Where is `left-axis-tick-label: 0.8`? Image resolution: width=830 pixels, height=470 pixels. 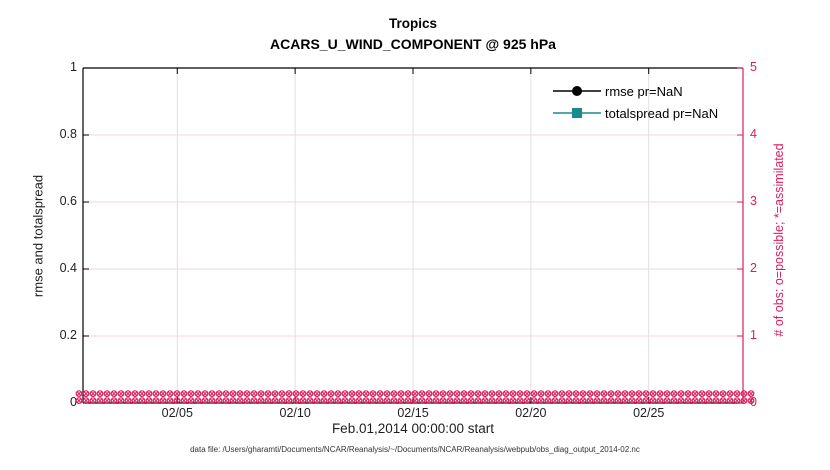
left-axis-tick-label: 0.8 is located at coordinates (68, 134).